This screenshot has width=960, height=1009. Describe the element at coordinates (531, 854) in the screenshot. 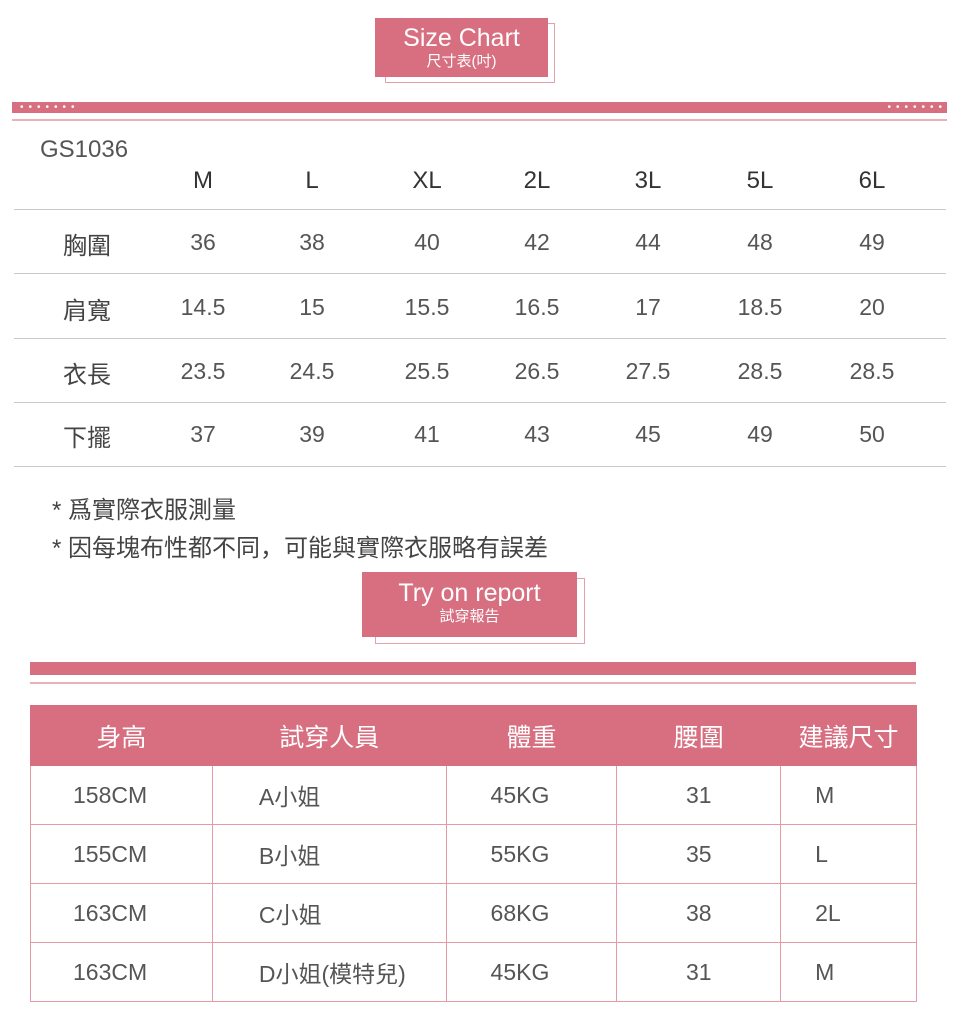

I see `table-cell: 55KG` at that location.